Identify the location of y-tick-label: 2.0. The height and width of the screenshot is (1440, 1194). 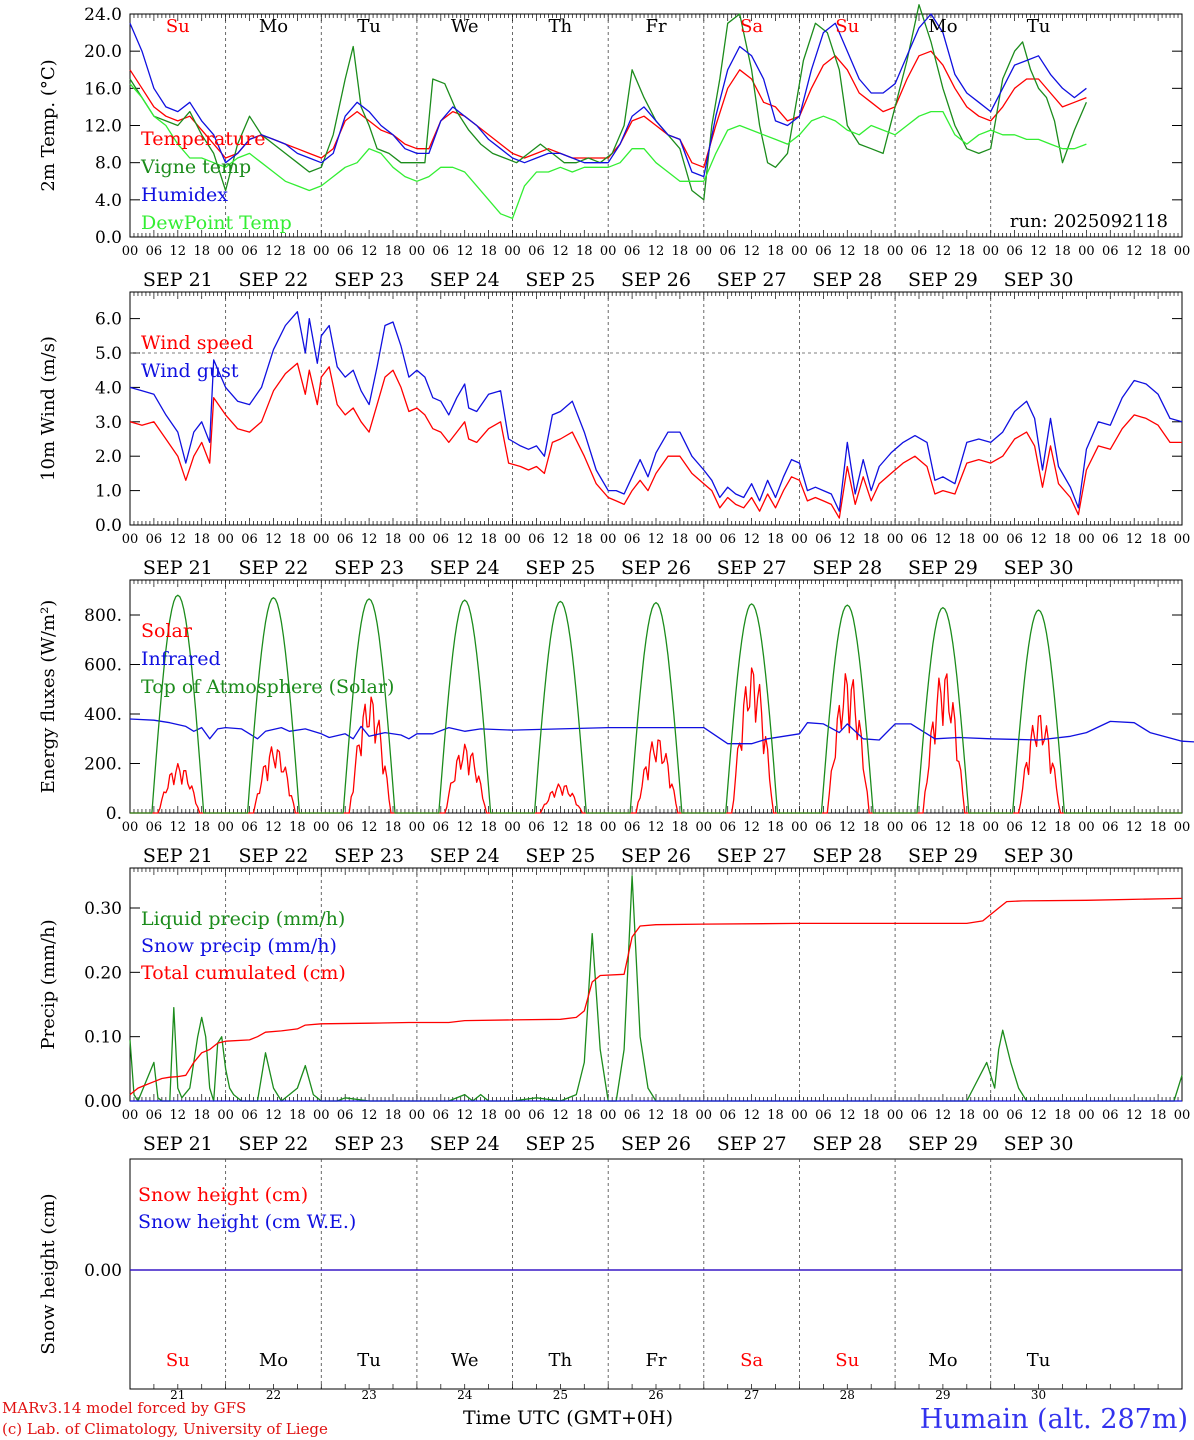
(108, 457).